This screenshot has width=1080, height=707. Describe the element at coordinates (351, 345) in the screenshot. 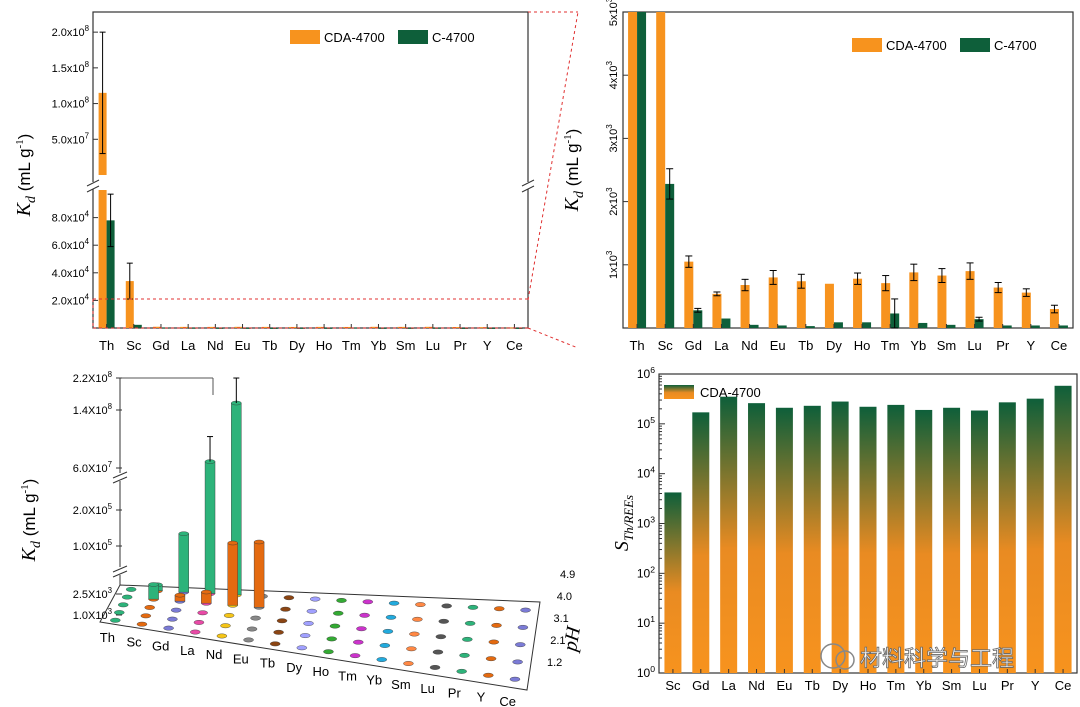

I see `a-xtick-label: Tm` at that location.